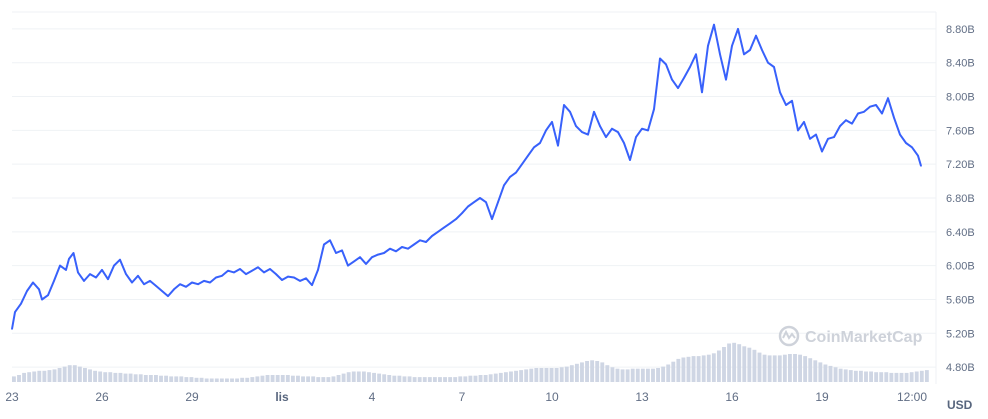 The height and width of the screenshot is (419, 988). What do you see at coordinates (864, 337) in the screenshot?
I see `watermark-text: CoinMarketCap` at bounding box center [864, 337].